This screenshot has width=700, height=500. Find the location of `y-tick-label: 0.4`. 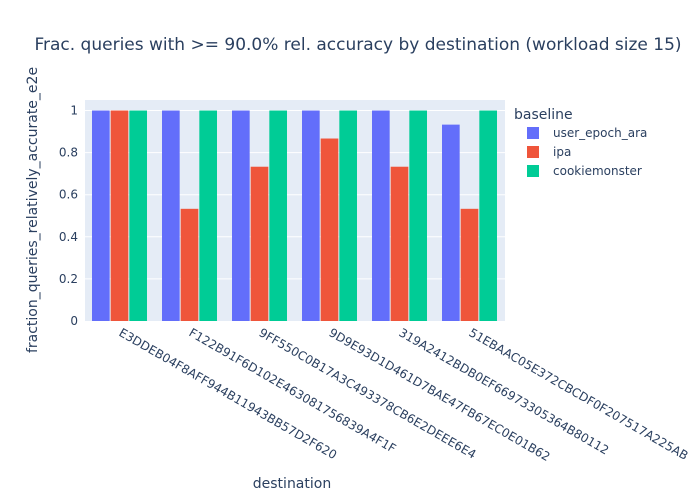

y-tick-label: 0.4 is located at coordinates (68, 237).